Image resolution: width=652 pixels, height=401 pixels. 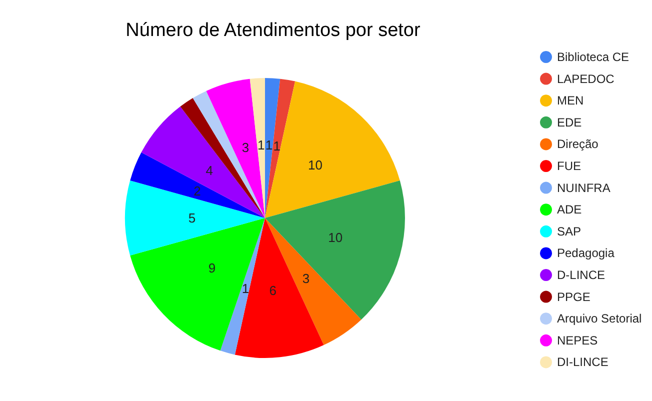 What do you see at coordinates (570, 101) in the screenshot?
I see `legend-label: MEN` at bounding box center [570, 101].